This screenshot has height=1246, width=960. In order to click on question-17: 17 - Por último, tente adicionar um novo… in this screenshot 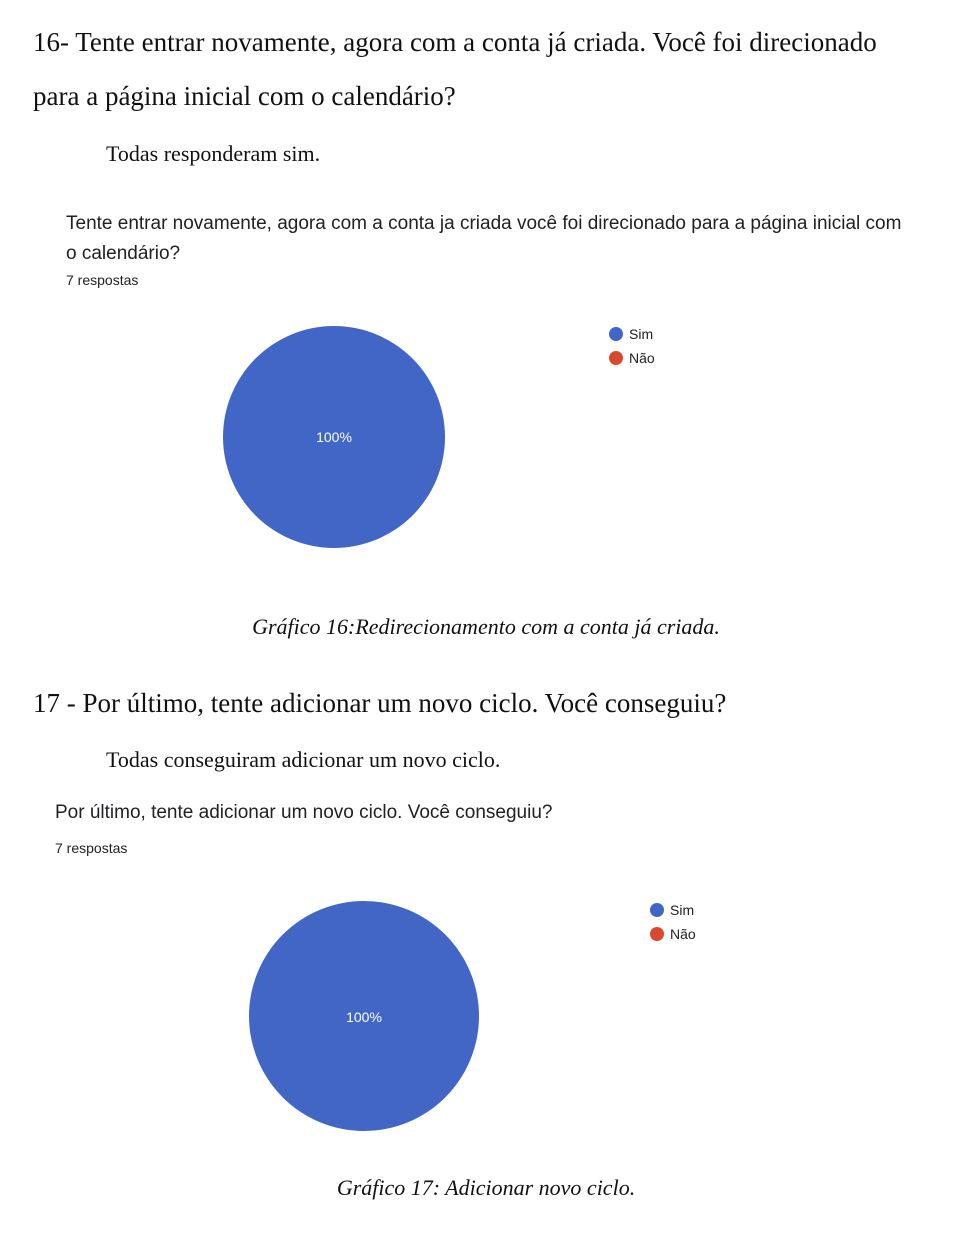, I will do `click(380, 703)`.